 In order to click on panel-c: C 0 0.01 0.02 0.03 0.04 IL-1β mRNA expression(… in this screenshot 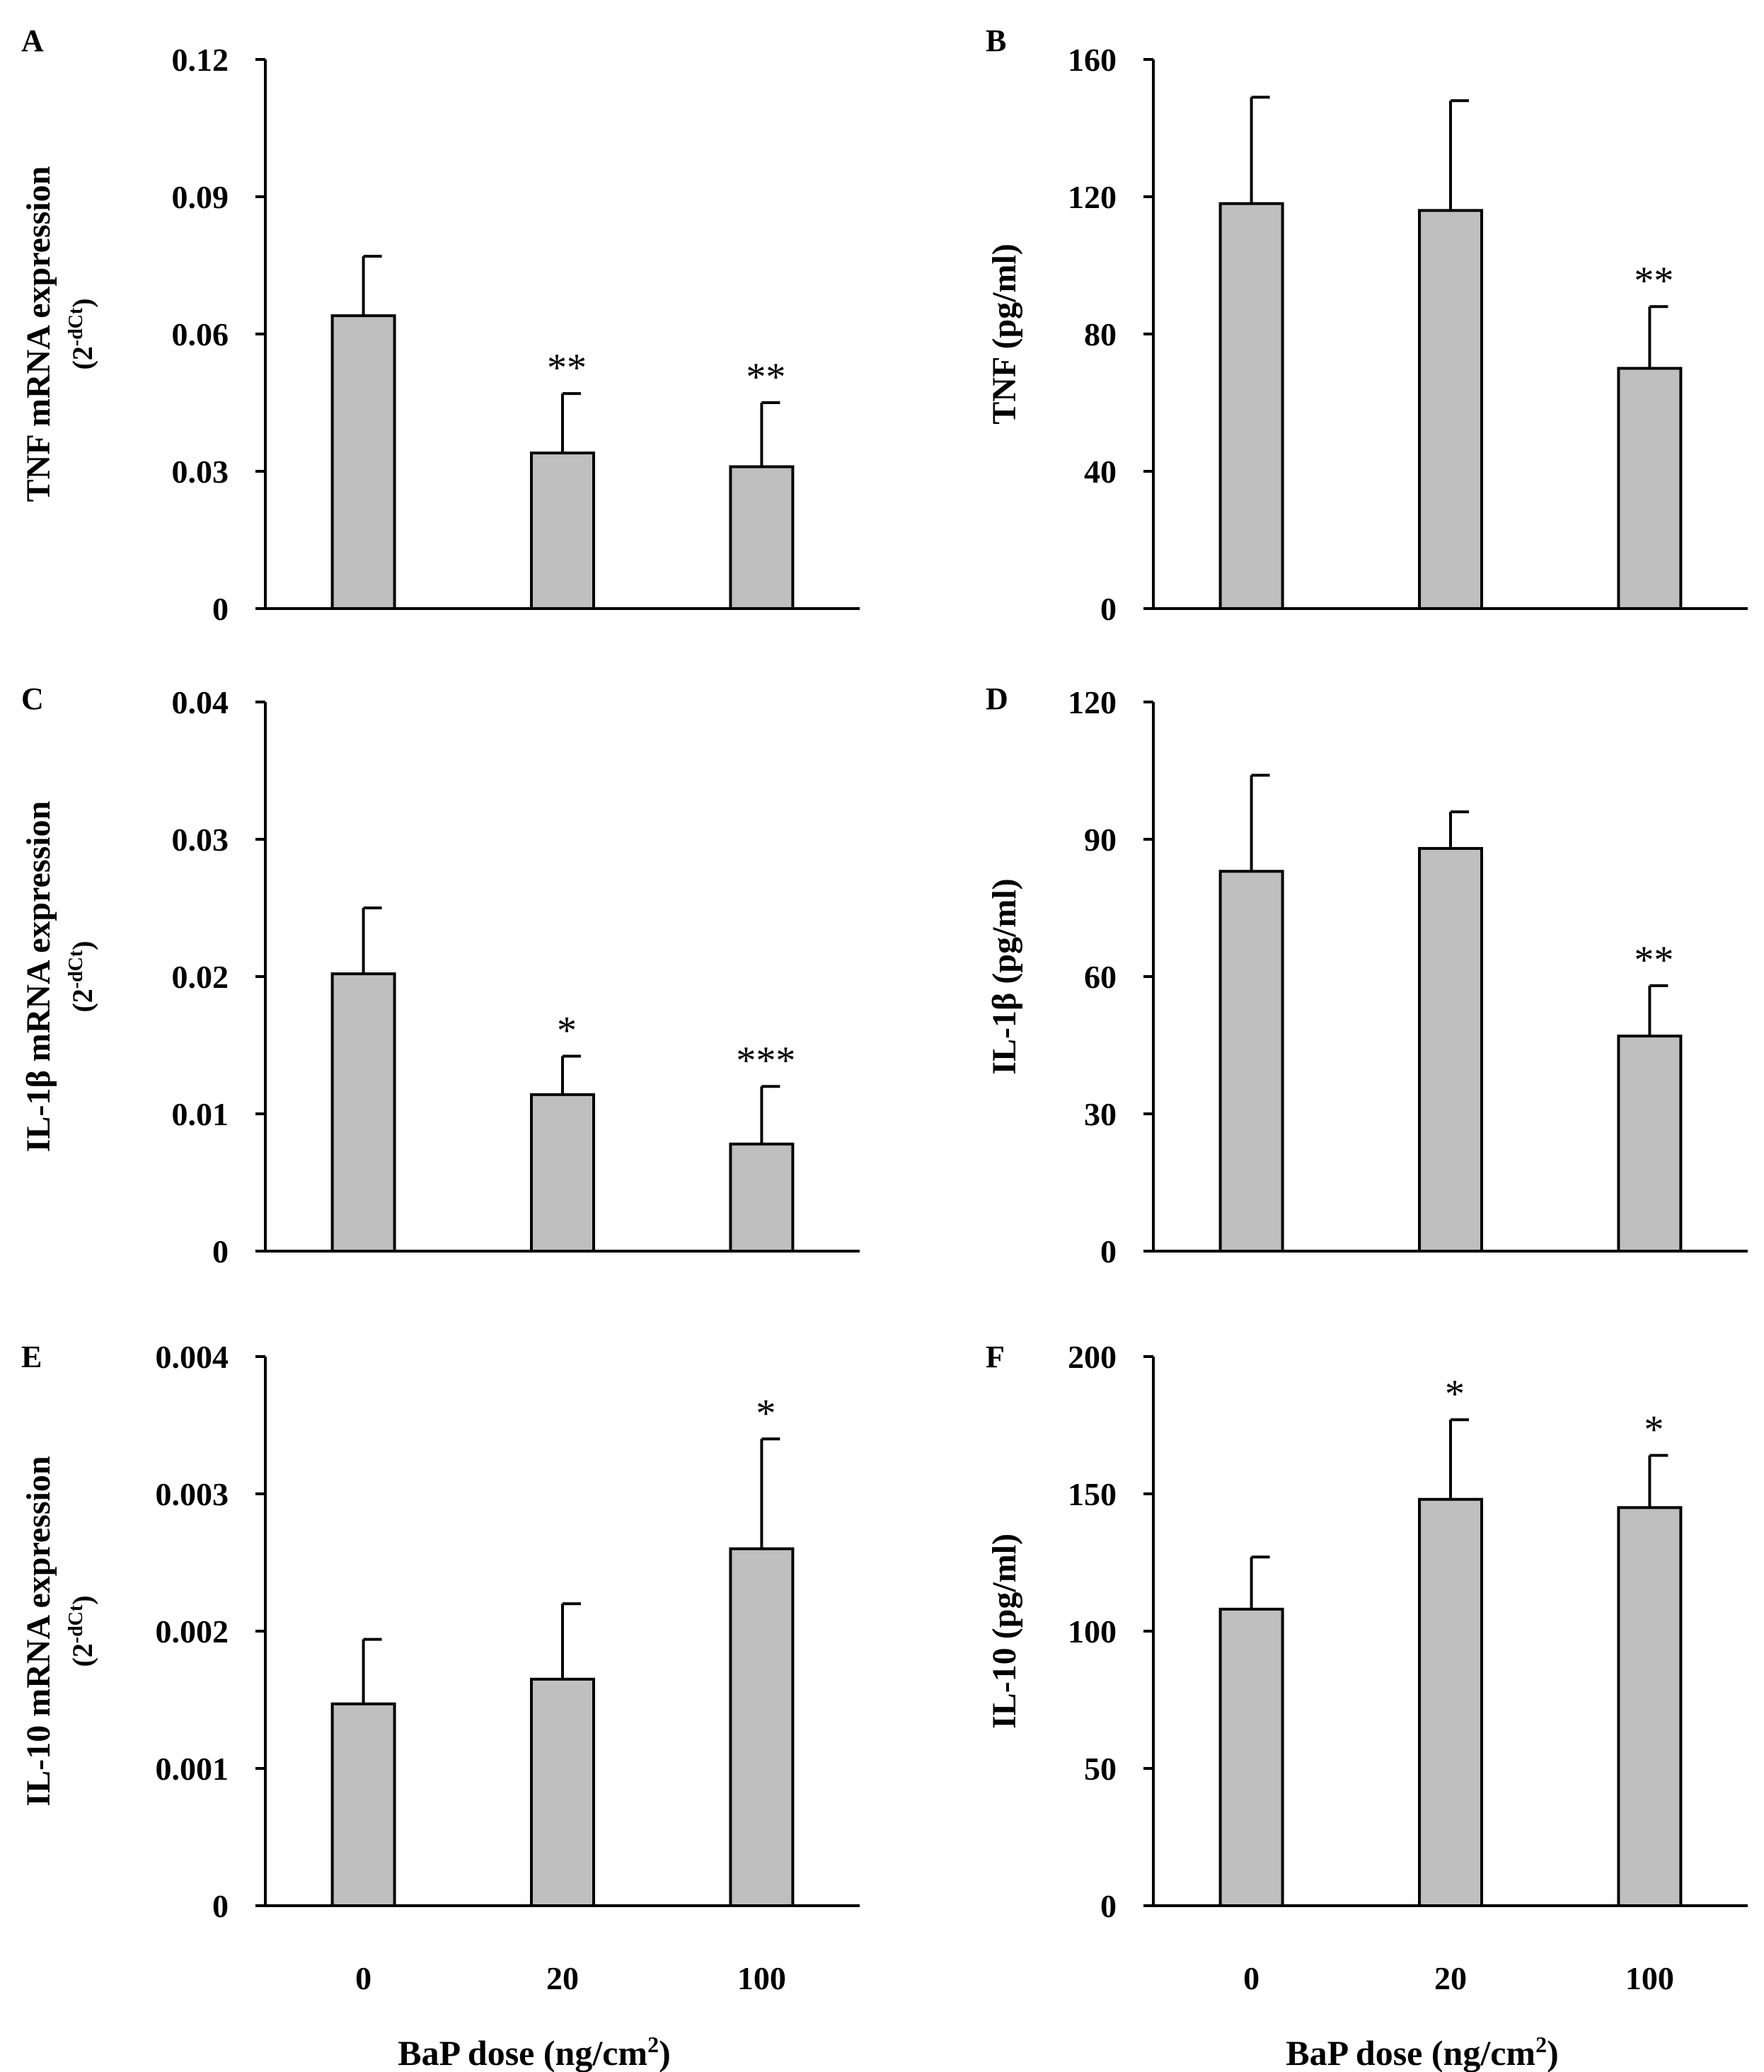, I will do `click(440, 976)`.